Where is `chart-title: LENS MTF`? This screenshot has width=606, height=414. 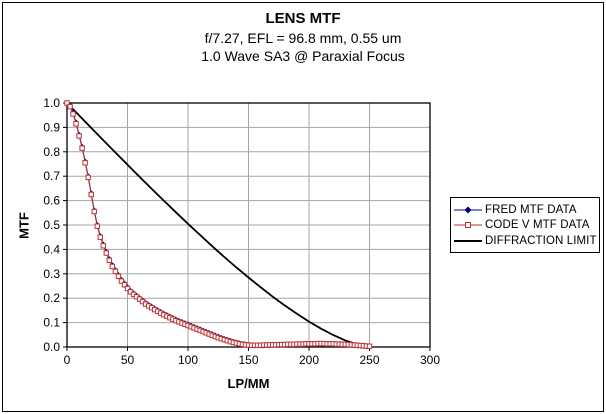
chart-title: LENS MTF is located at coordinates (303, 18).